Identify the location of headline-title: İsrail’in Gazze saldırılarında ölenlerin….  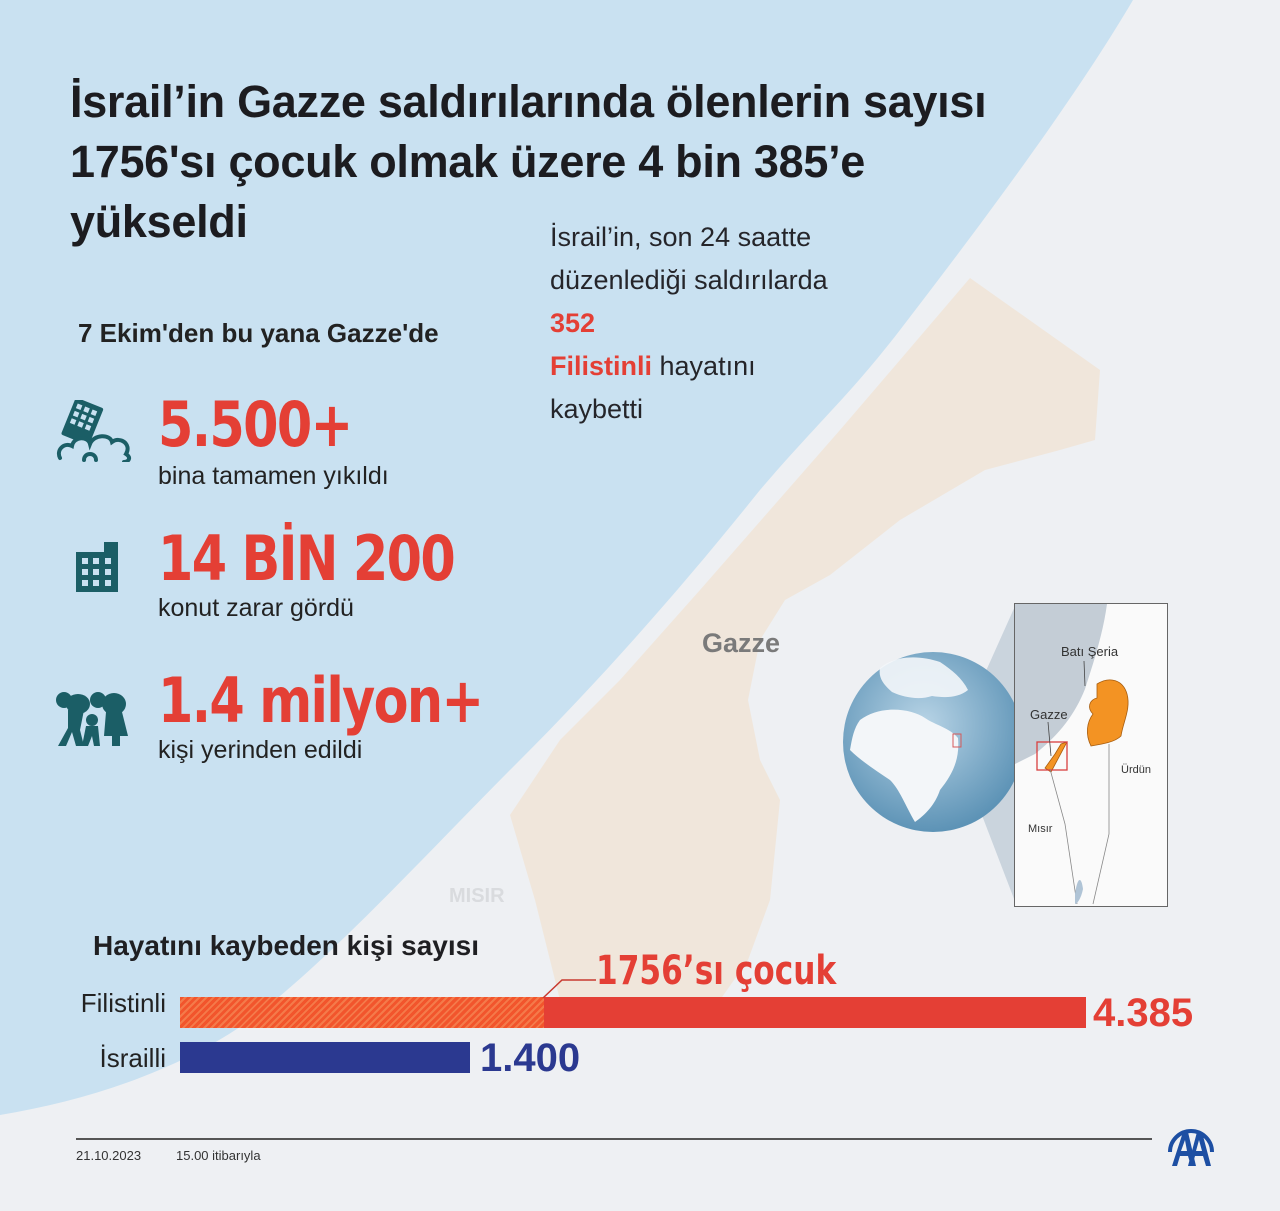
(528, 161).